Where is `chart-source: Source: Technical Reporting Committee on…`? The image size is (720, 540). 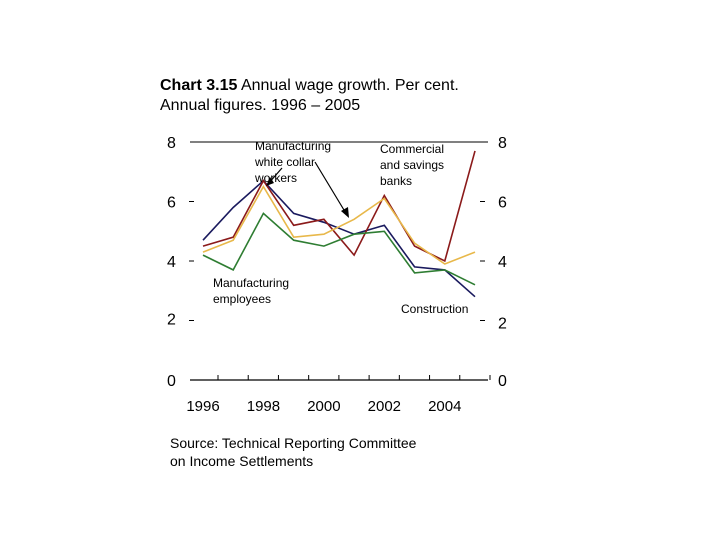
chart-source: Source: Technical Reporting Committee on… is located at coordinates (335, 452).